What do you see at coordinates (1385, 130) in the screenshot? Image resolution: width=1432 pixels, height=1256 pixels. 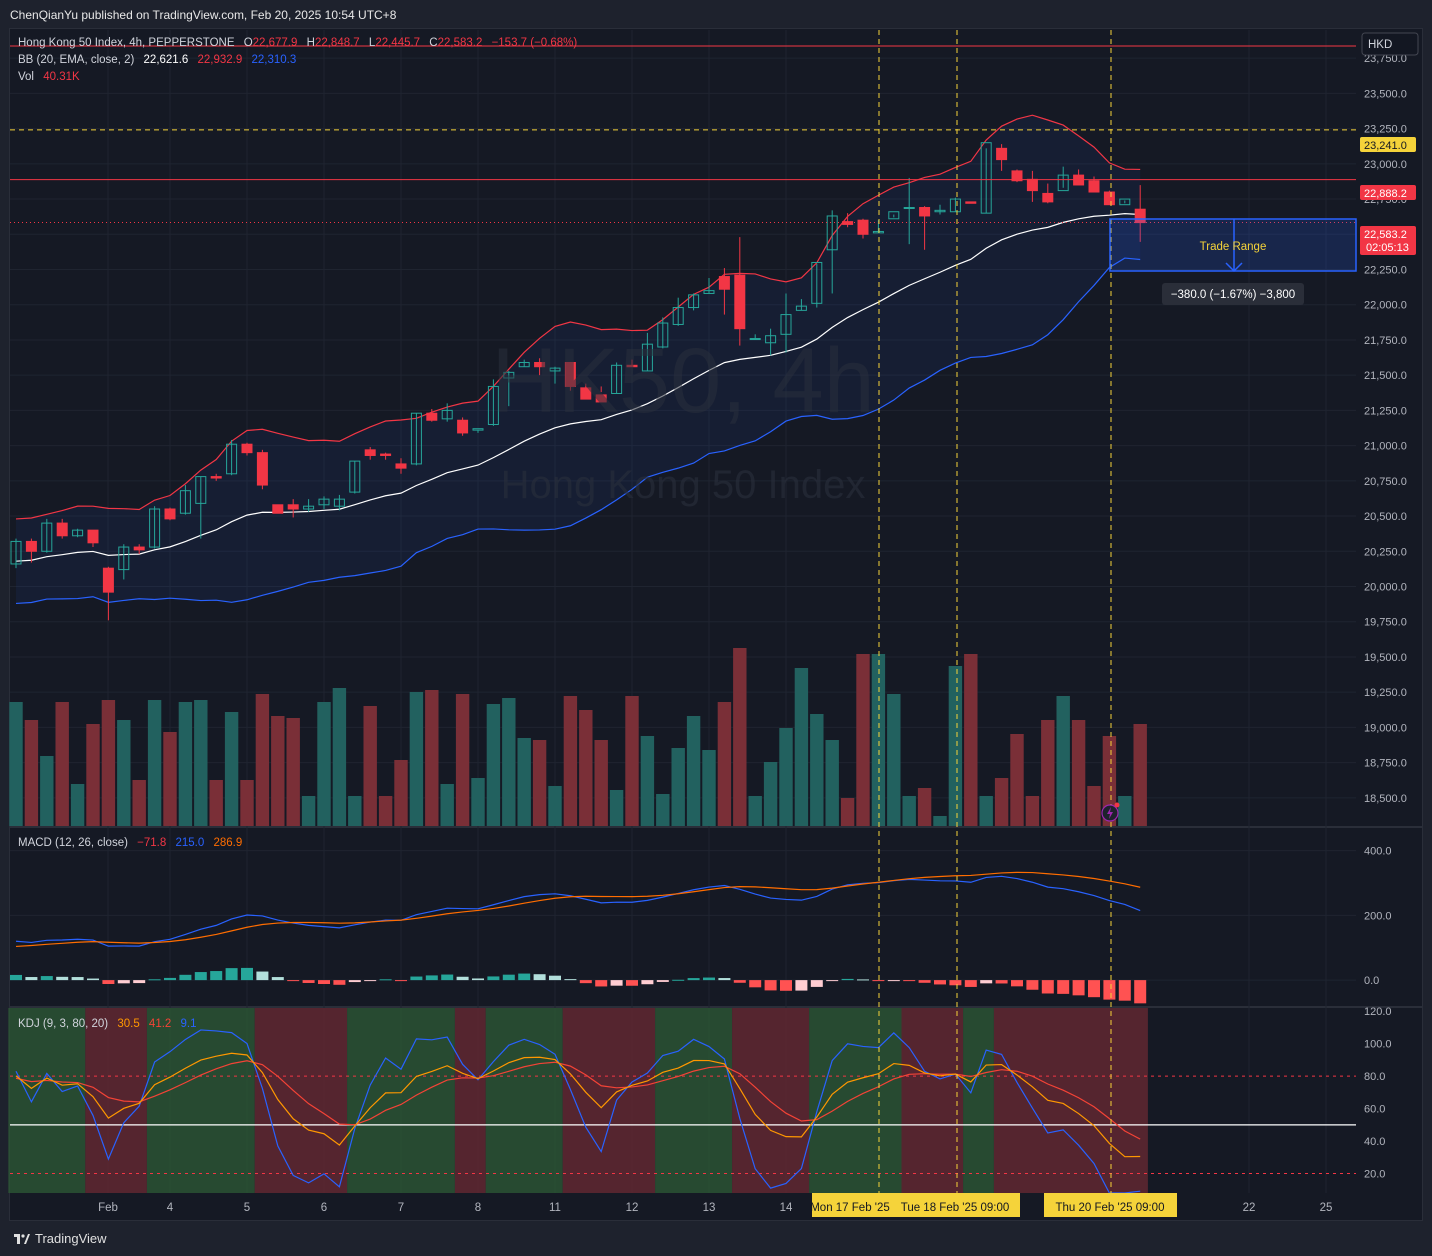 I see `price-tick-label: 23,250.0` at bounding box center [1385, 130].